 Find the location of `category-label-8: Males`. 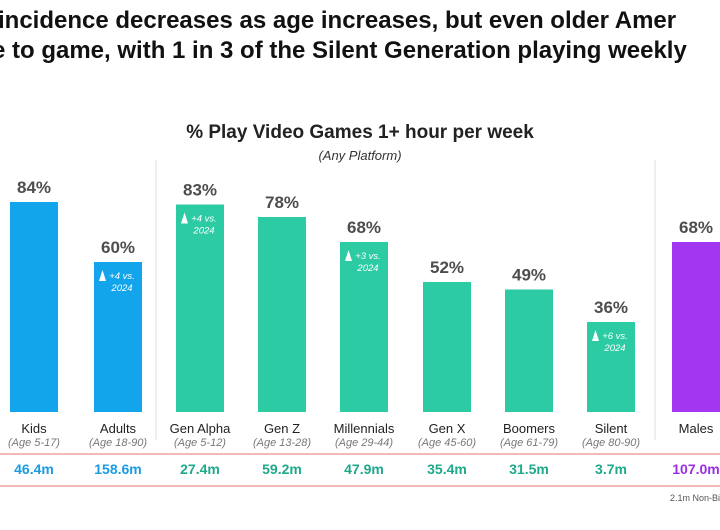

category-label-8: Males is located at coordinates (696, 428).